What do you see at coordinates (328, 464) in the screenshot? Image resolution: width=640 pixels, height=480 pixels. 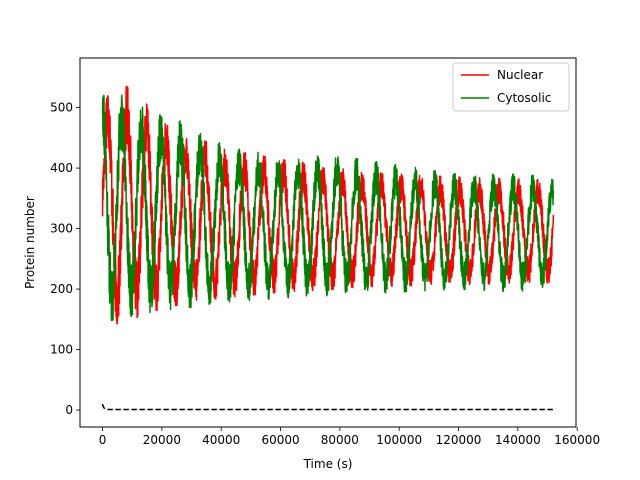 I see `x-axis-label: Time (s)` at bounding box center [328, 464].